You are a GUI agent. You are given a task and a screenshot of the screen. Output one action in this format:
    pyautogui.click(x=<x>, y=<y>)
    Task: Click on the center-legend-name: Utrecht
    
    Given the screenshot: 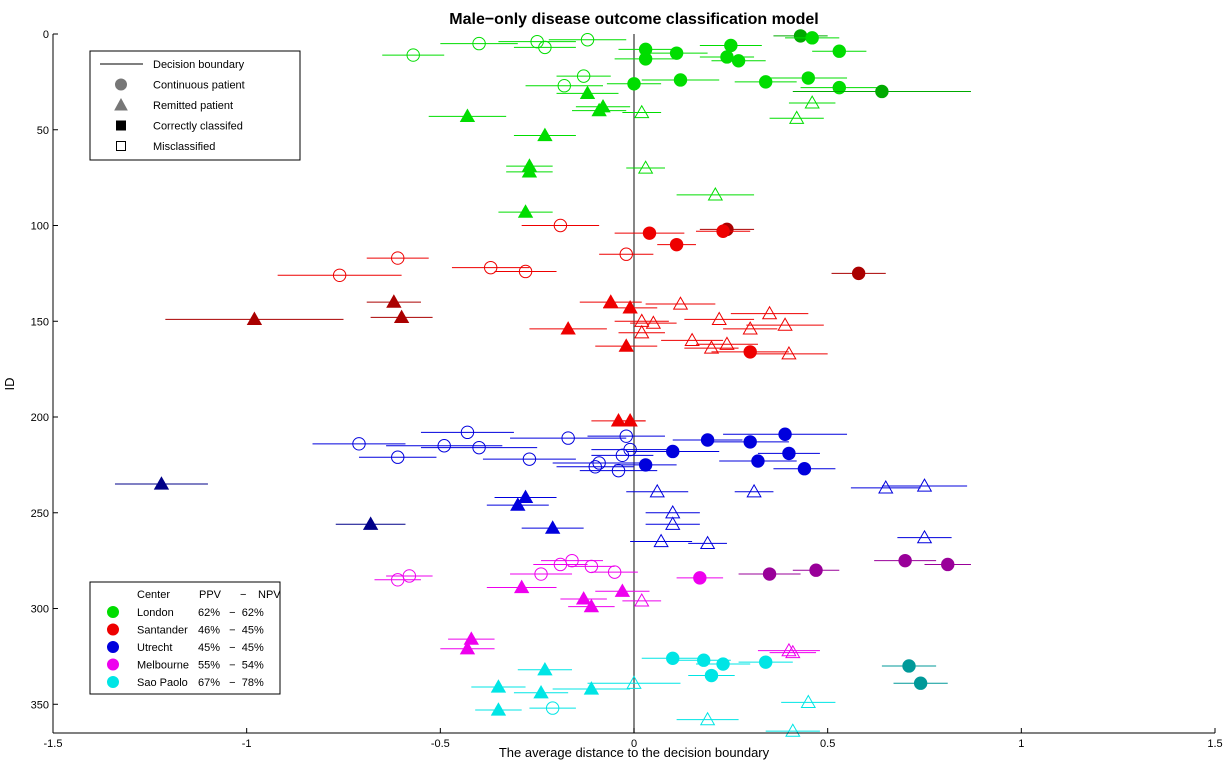 What is the action you would take?
    pyautogui.click(x=154, y=648)
    